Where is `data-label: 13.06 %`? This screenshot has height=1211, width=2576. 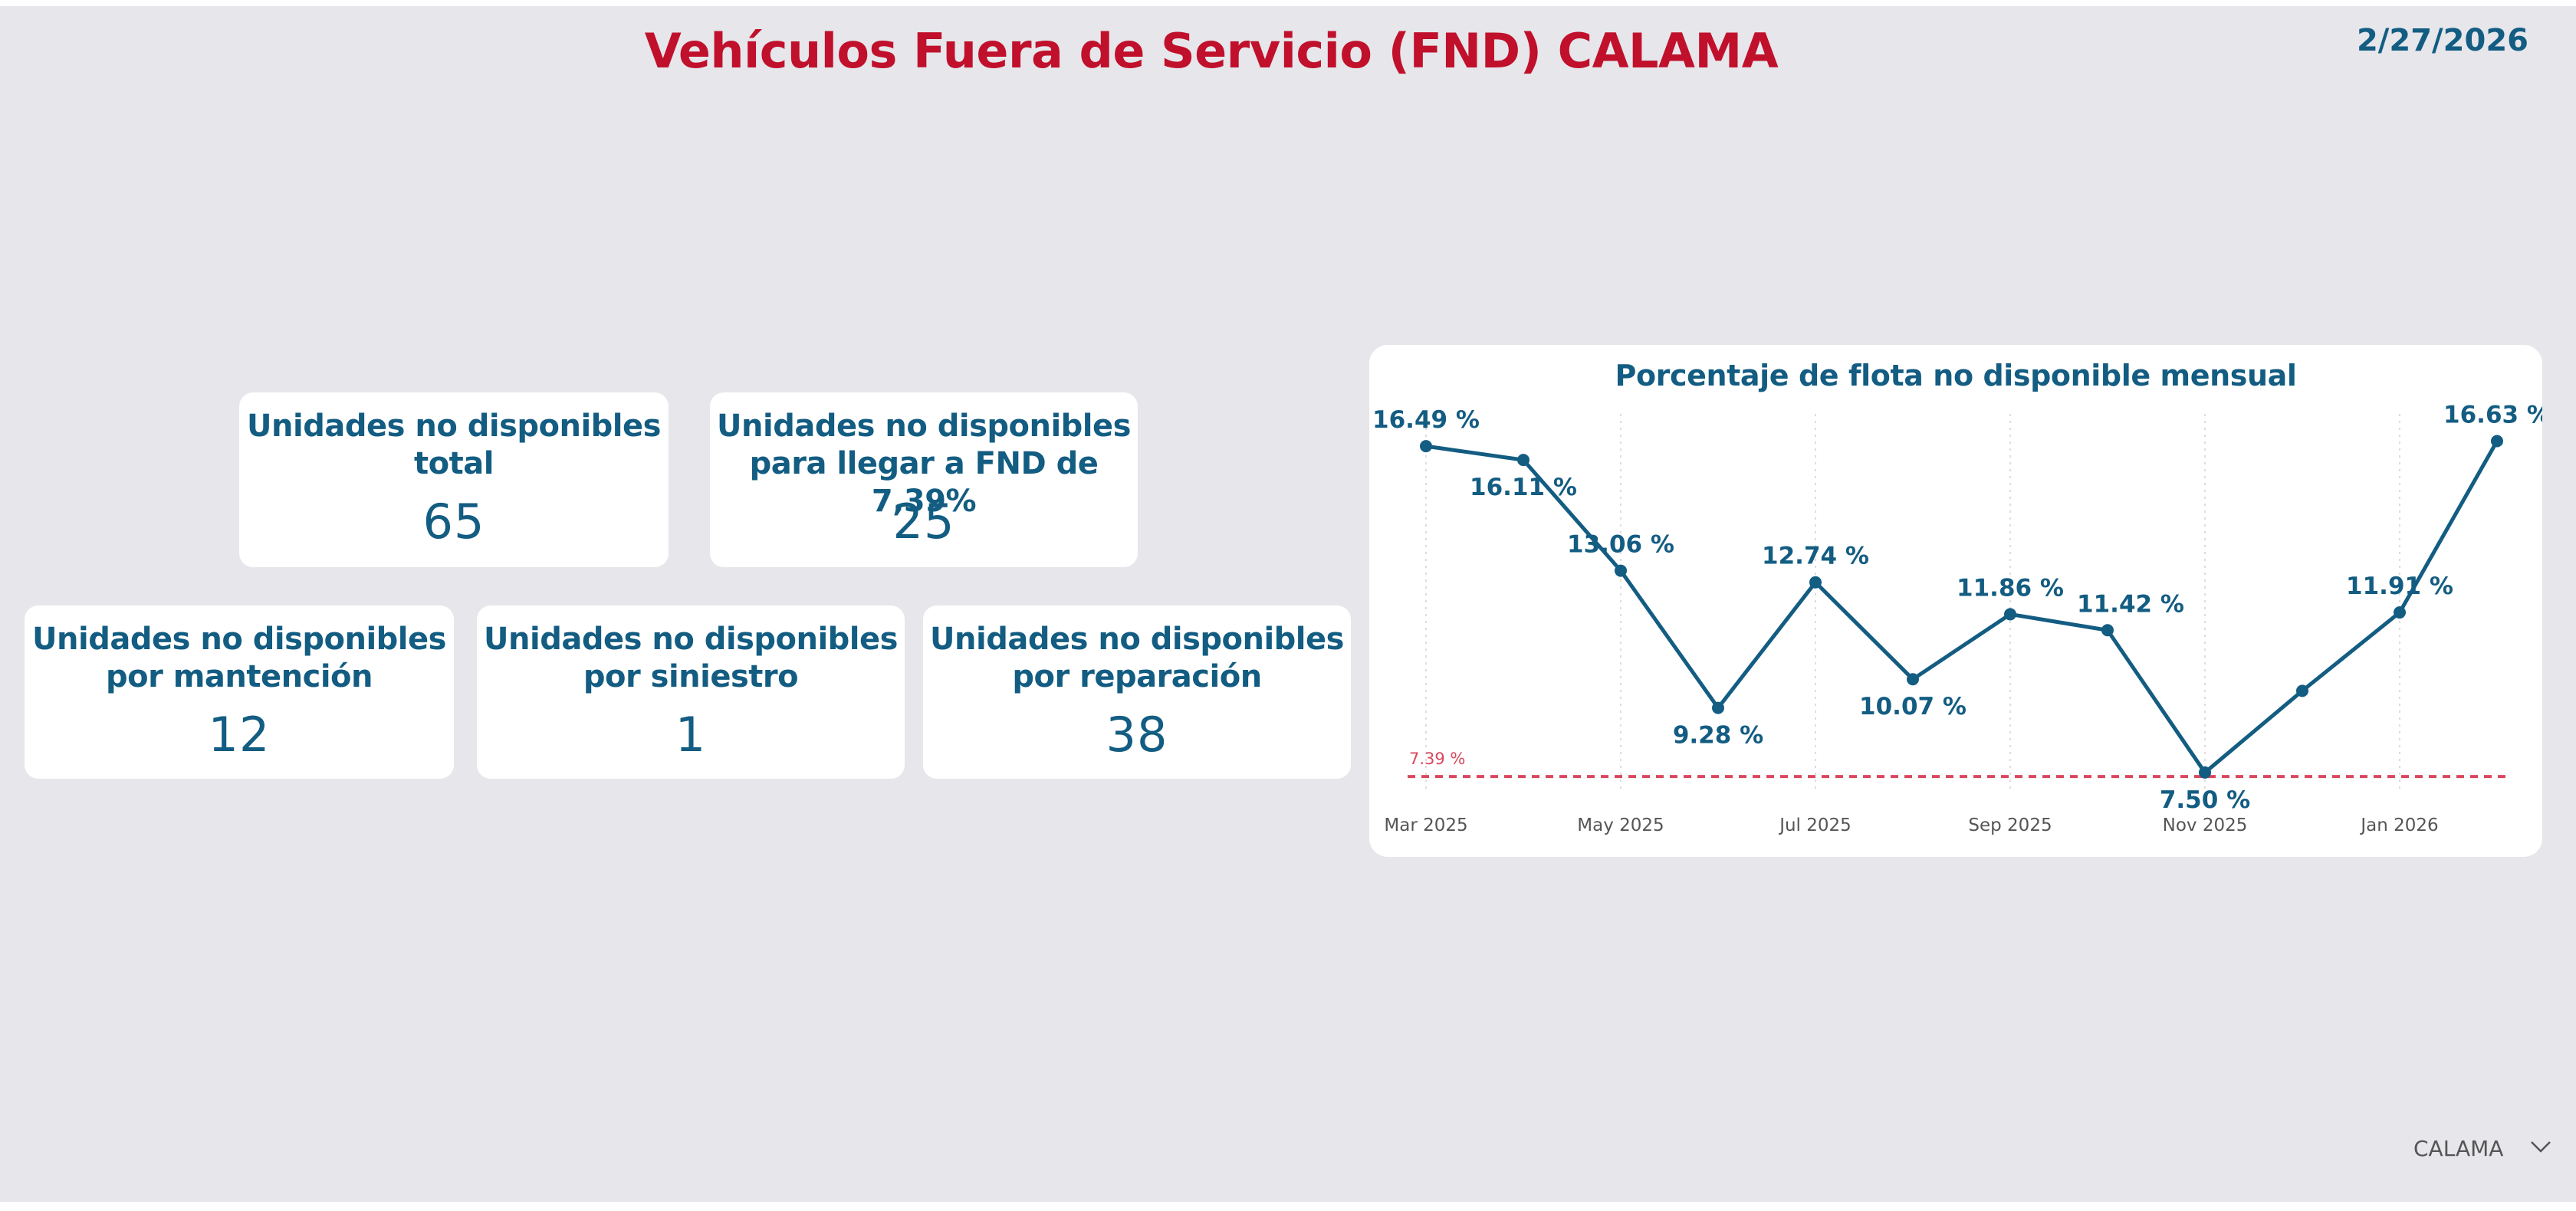
data-label: 13.06 % is located at coordinates (1620, 545).